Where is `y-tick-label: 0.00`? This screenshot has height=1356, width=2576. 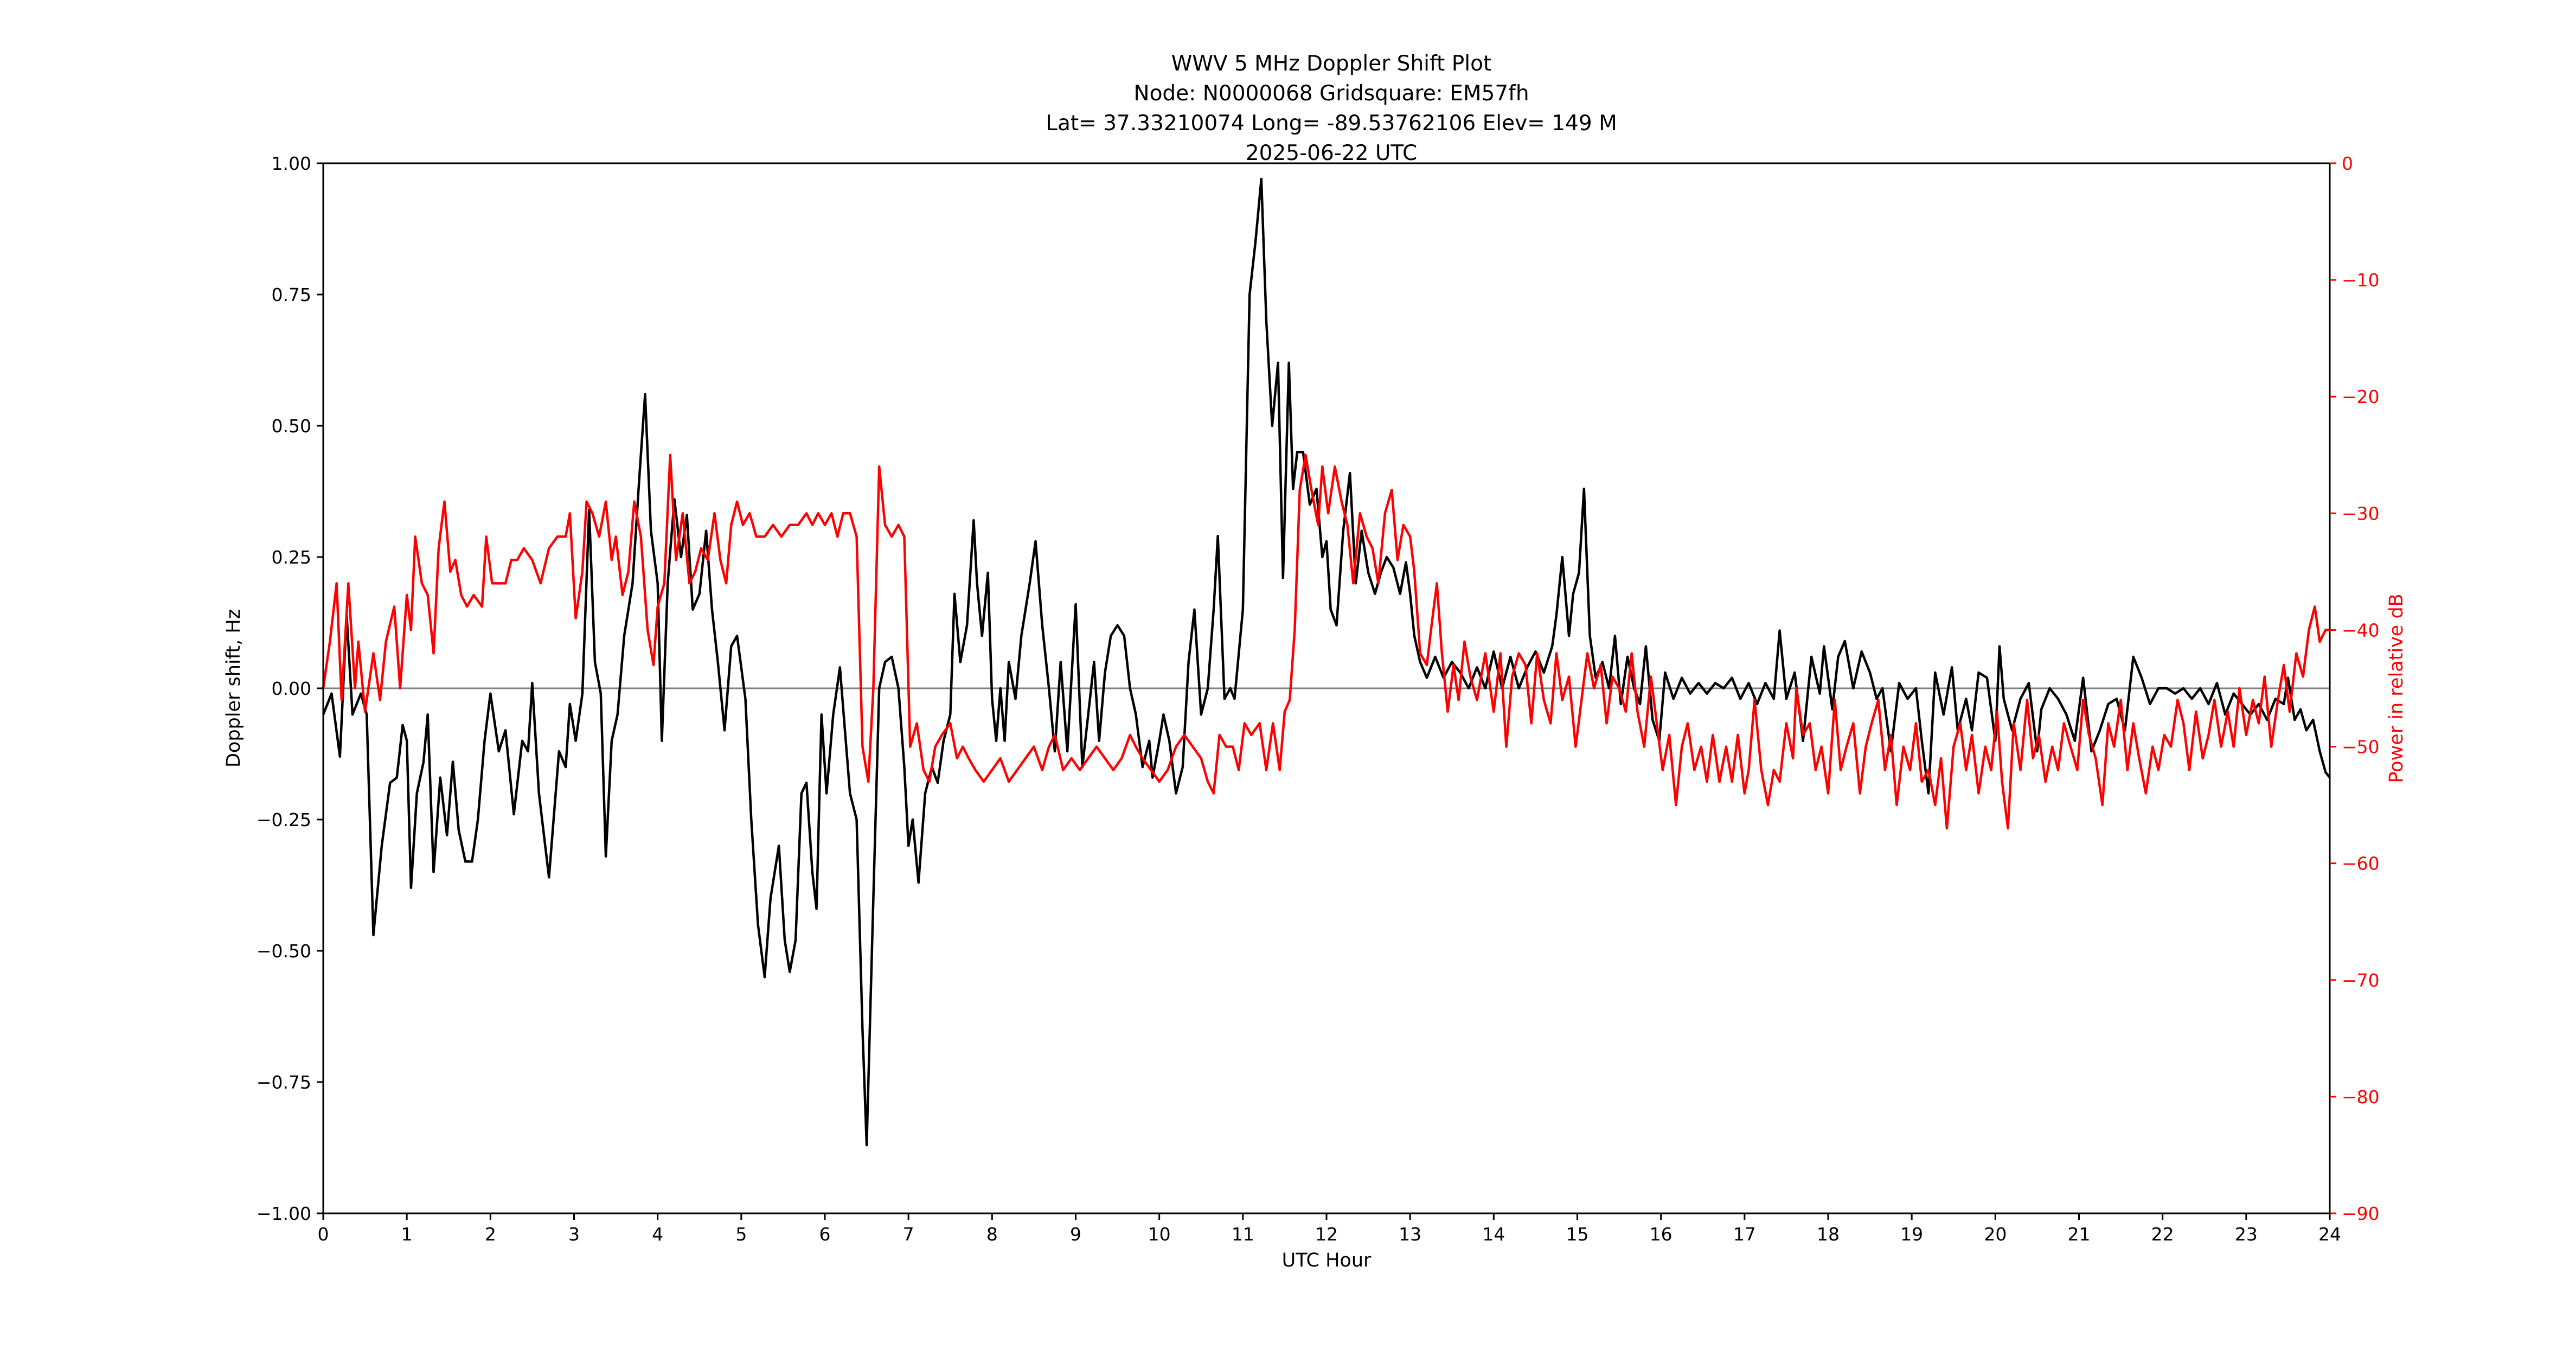
y-tick-label: 0.00 is located at coordinates (291, 688).